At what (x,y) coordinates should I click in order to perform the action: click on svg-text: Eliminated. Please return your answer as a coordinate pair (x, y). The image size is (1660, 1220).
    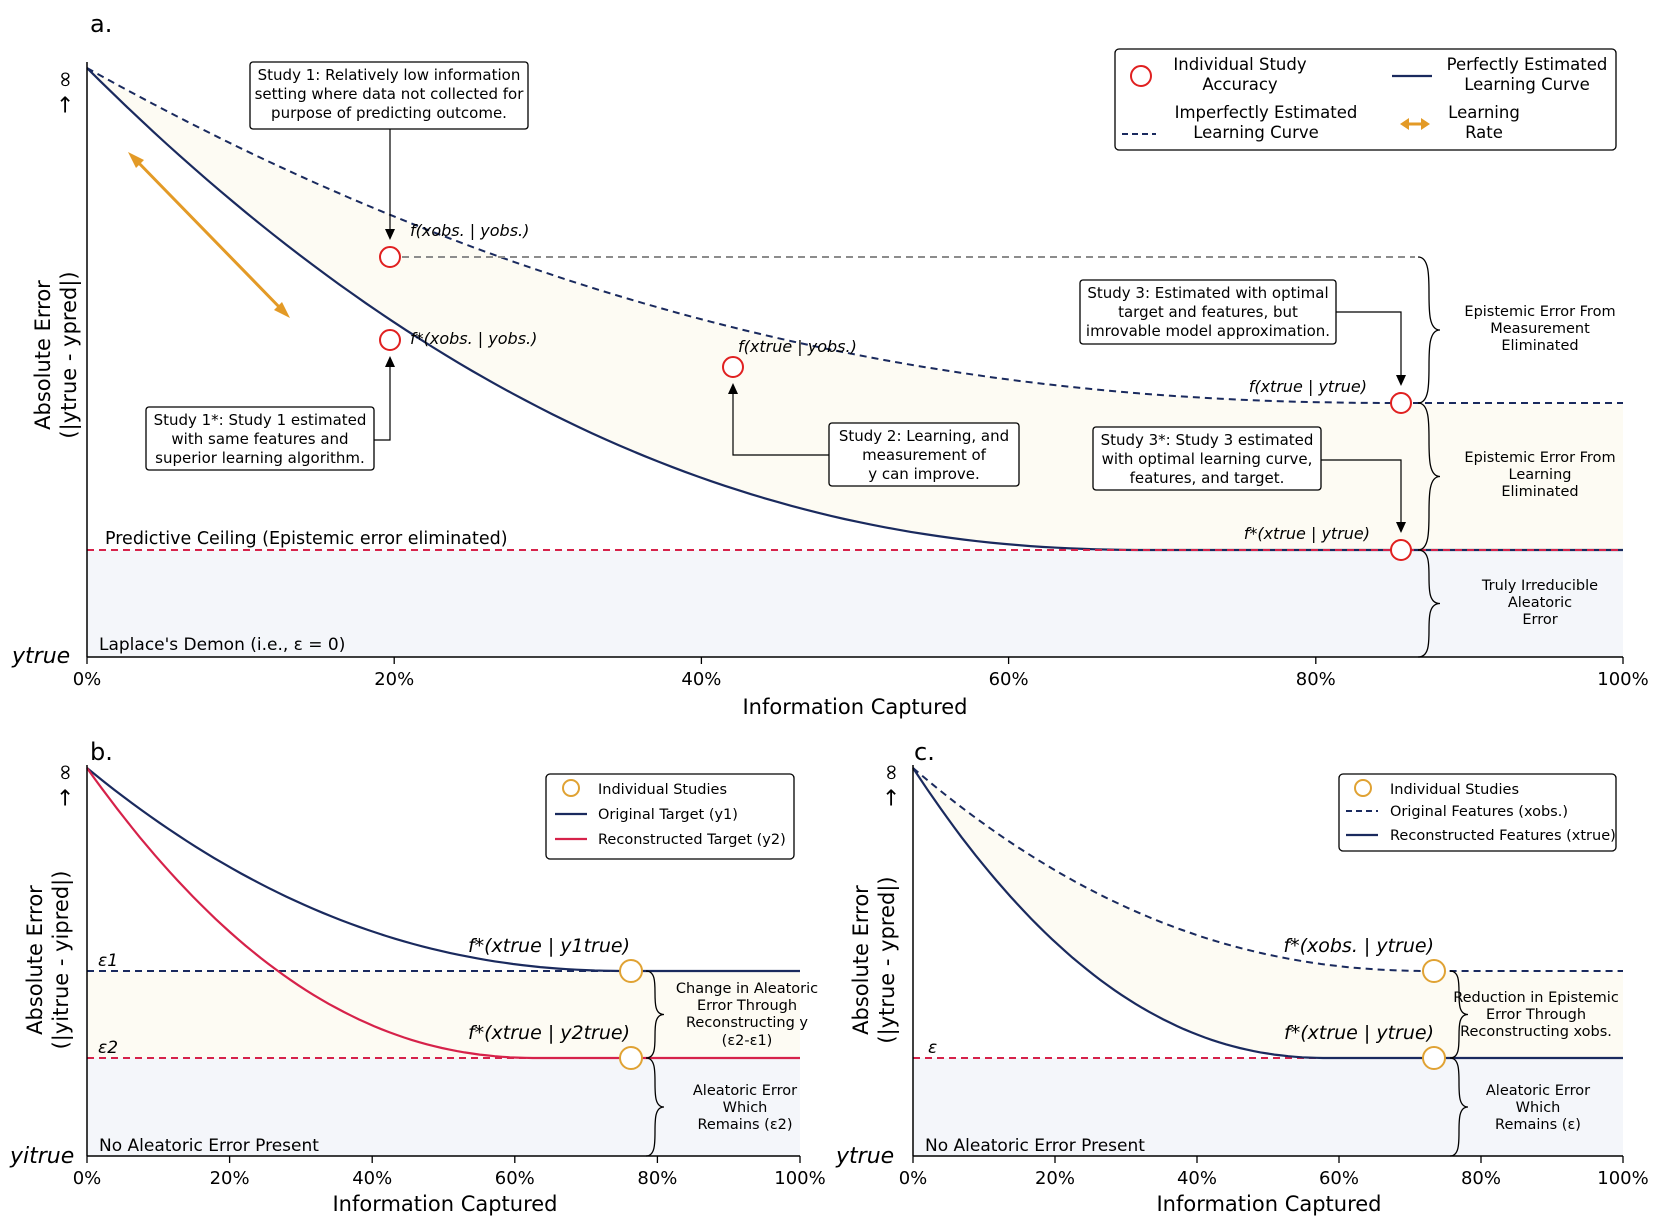
    Looking at the image, I should click on (1539, 492).